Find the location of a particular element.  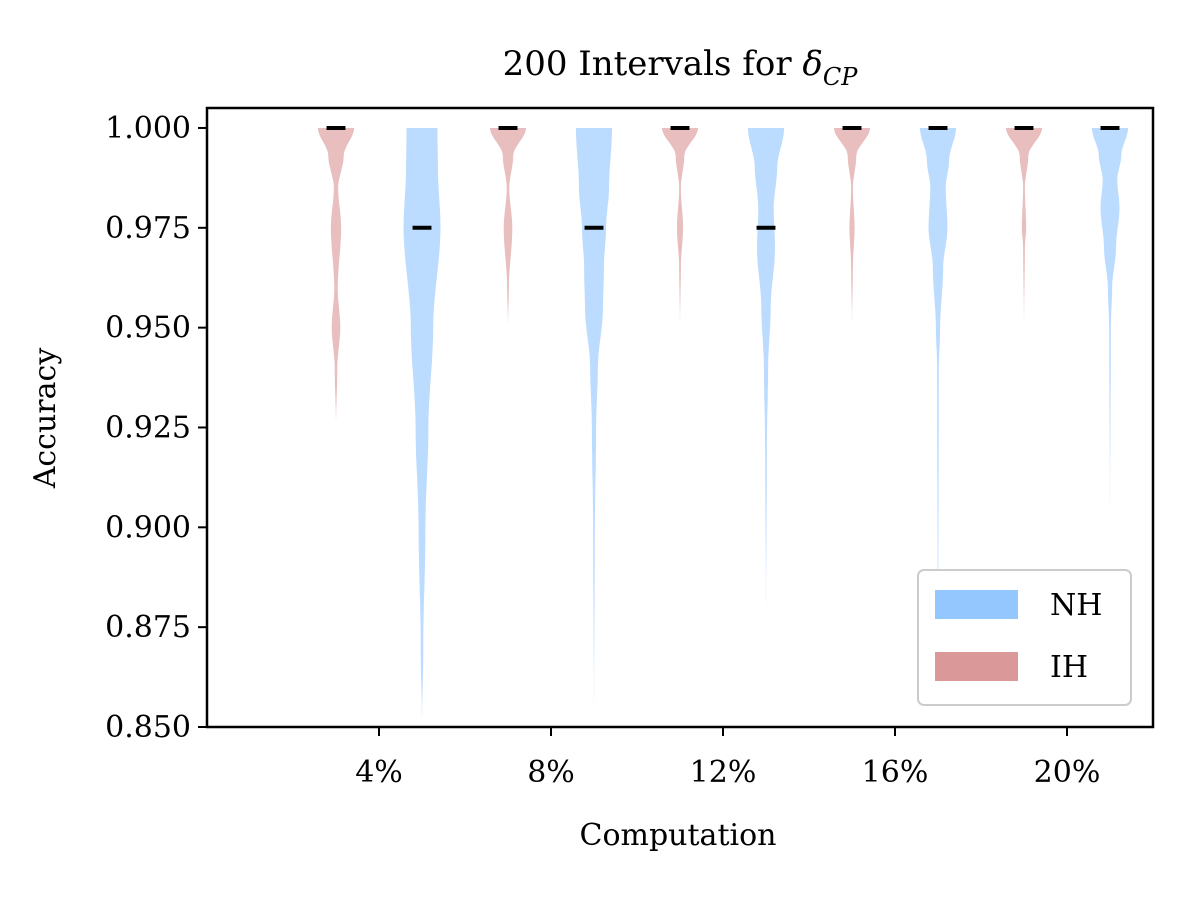

chart-title-subscript: CP is located at coordinates (840, 77).